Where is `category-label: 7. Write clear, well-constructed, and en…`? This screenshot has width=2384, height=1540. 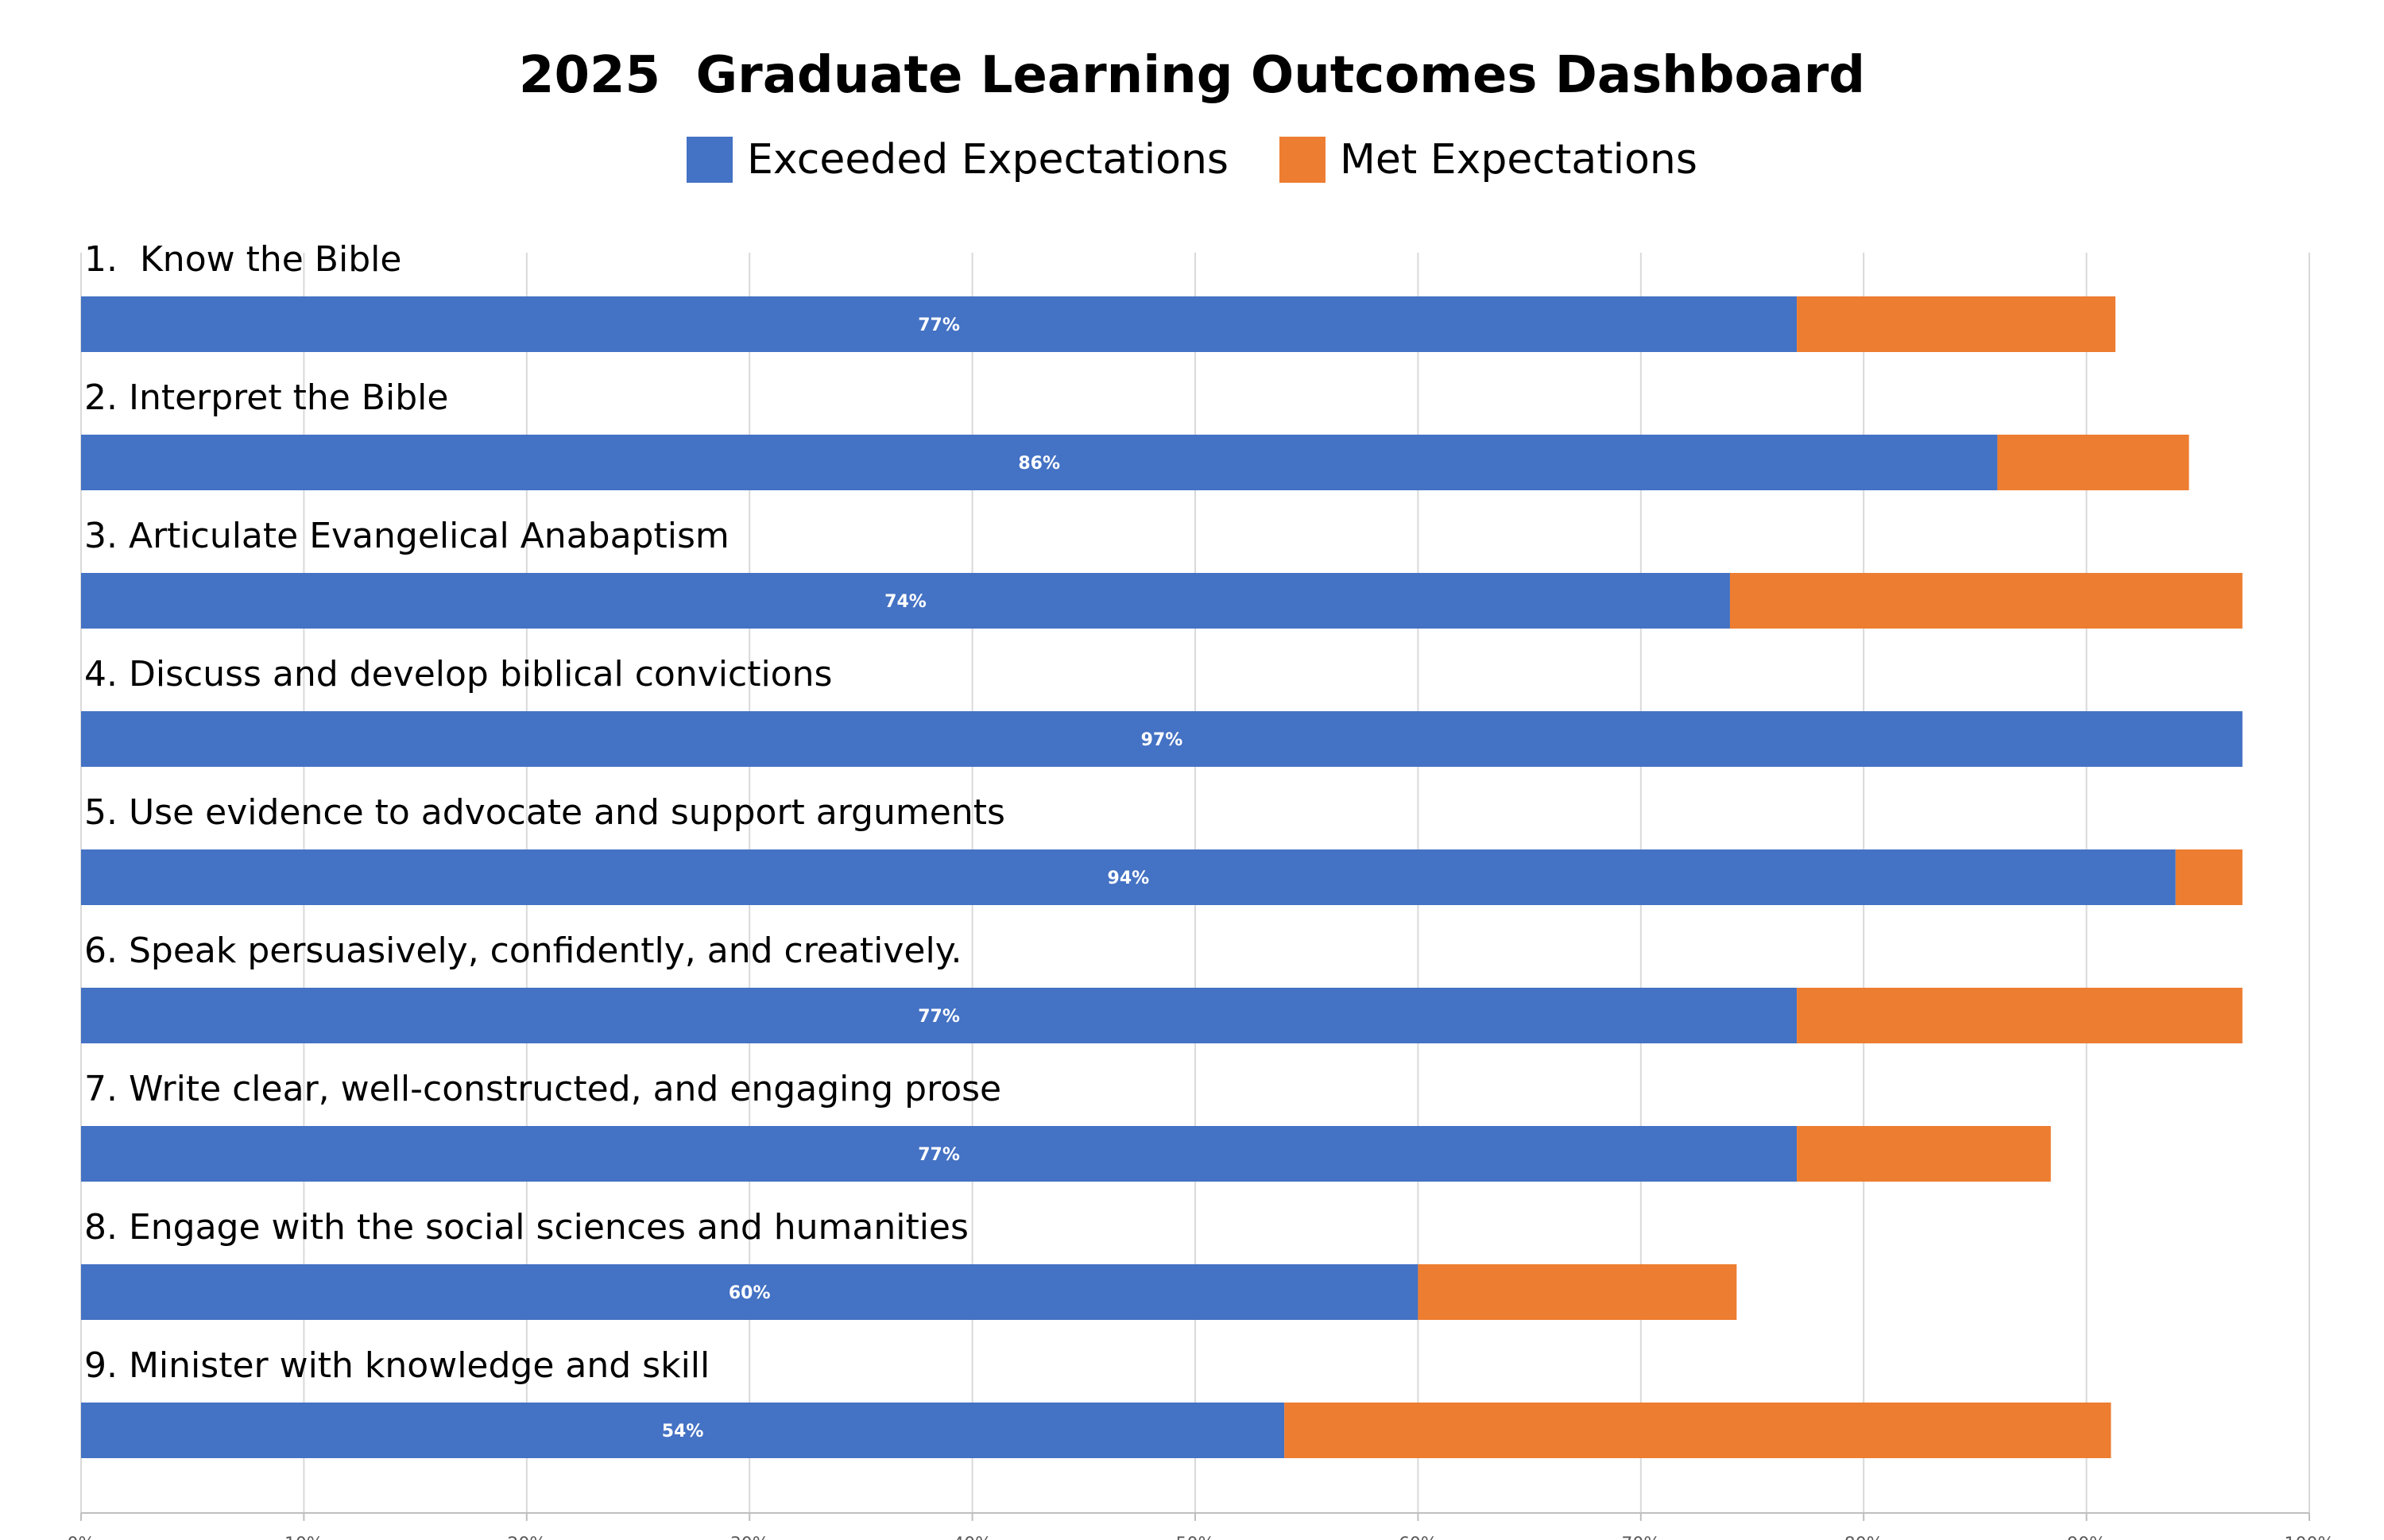
category-label: 7. Write clear, well-constructed, and en… is located at coordinates (542, 1089).